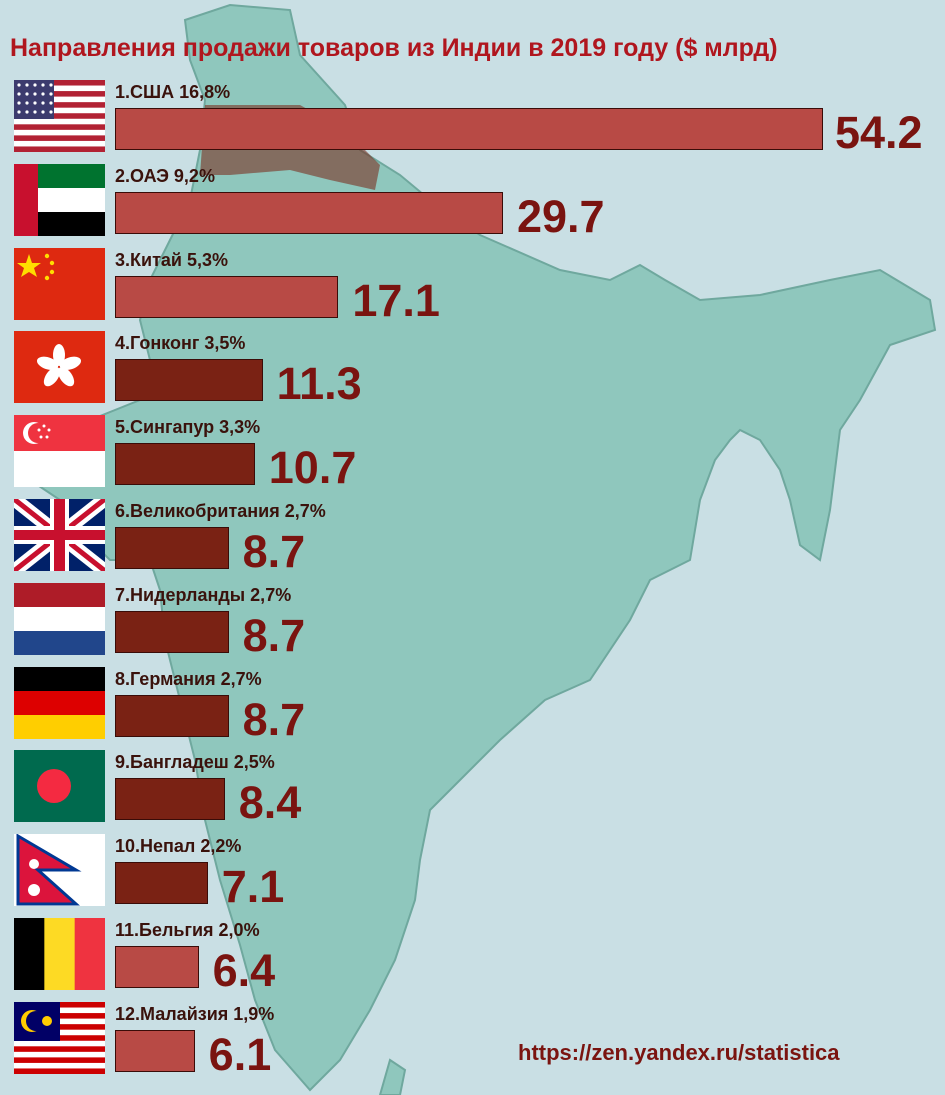  Describe the element at coordinates (270, 803) in the screenshot. I see `bar-value-label: 8.4` at that location.